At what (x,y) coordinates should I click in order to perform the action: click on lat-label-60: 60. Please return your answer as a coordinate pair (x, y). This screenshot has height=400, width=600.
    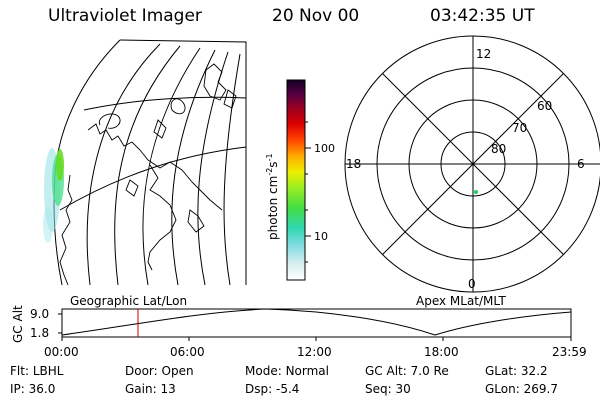
    Looking at the image, I should click on (544, 106).